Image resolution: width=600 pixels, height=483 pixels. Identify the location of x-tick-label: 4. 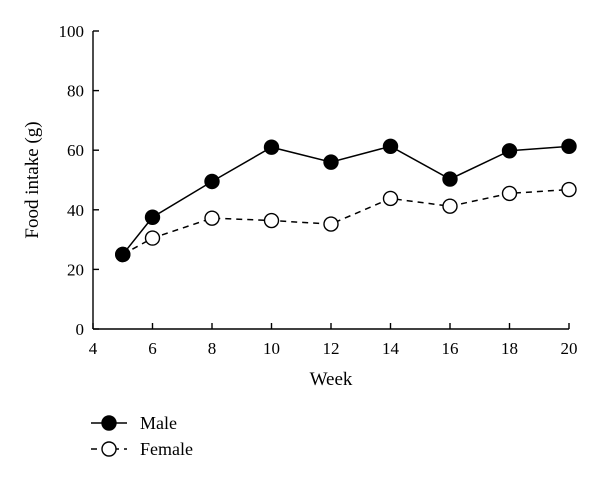
(93, 348).